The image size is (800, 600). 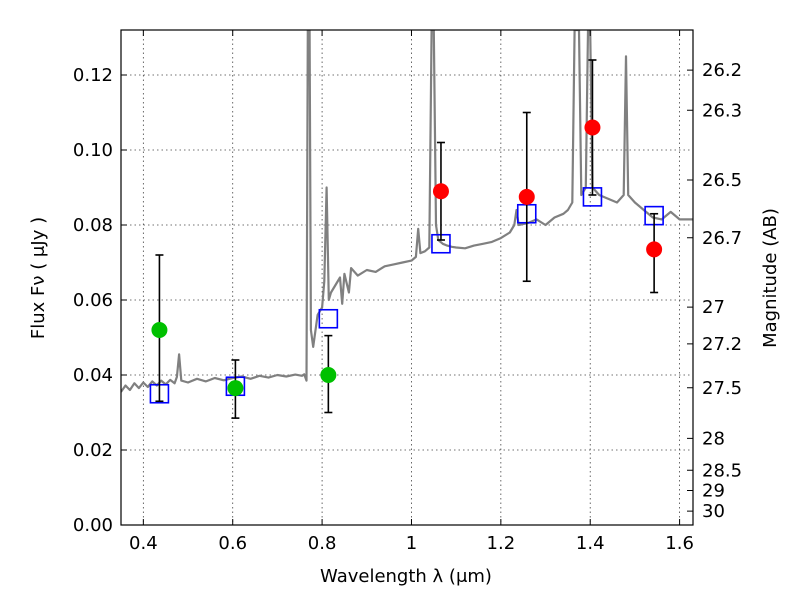 What do you see at coordinates (722, 238) in the screenshot?
I see `y2-tick-label: 26.7` at bounding box center [722, 238].